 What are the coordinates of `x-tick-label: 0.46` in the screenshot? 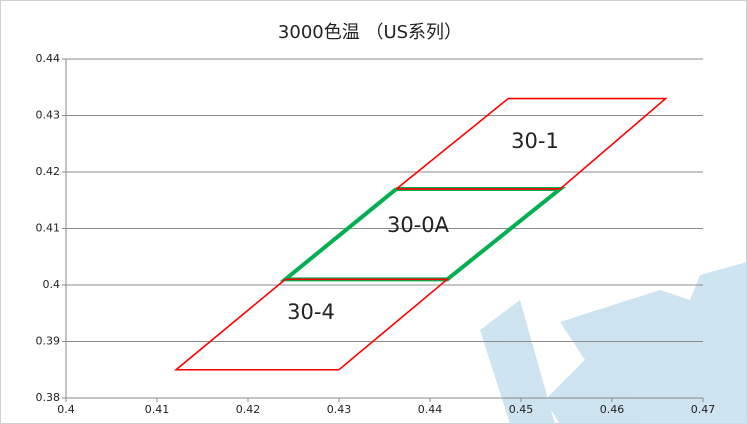 It's located at (612, 409).